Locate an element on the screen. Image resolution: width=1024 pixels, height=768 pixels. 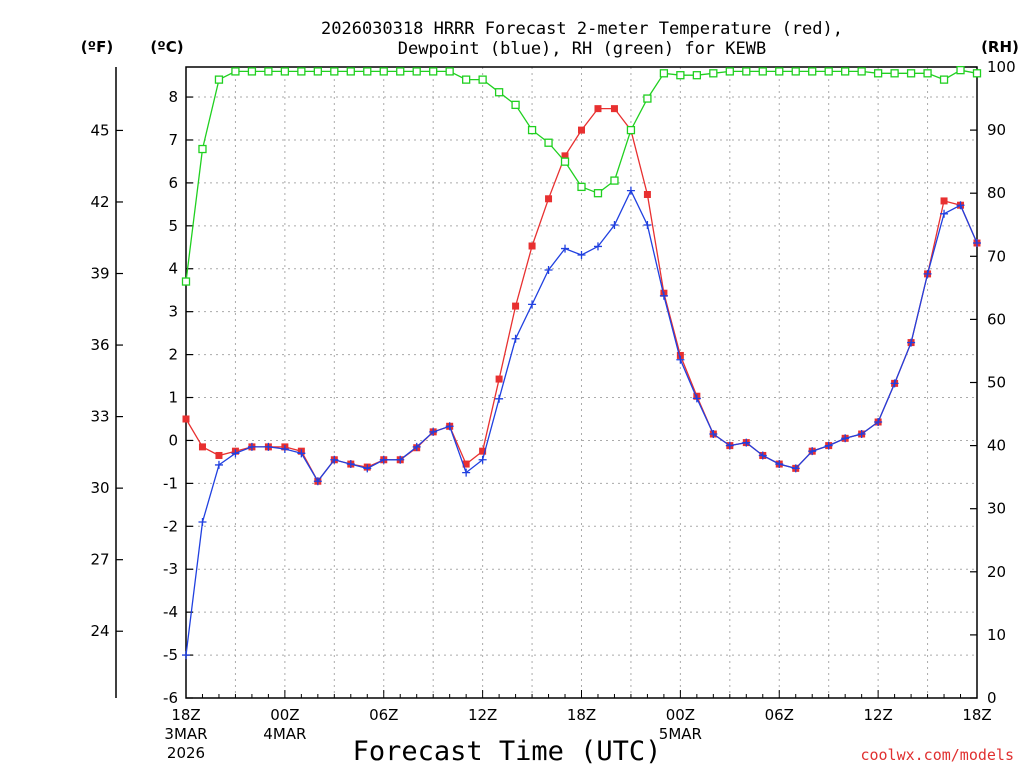
celsius-tick-label: -6 is located at coordinates (170, 698).